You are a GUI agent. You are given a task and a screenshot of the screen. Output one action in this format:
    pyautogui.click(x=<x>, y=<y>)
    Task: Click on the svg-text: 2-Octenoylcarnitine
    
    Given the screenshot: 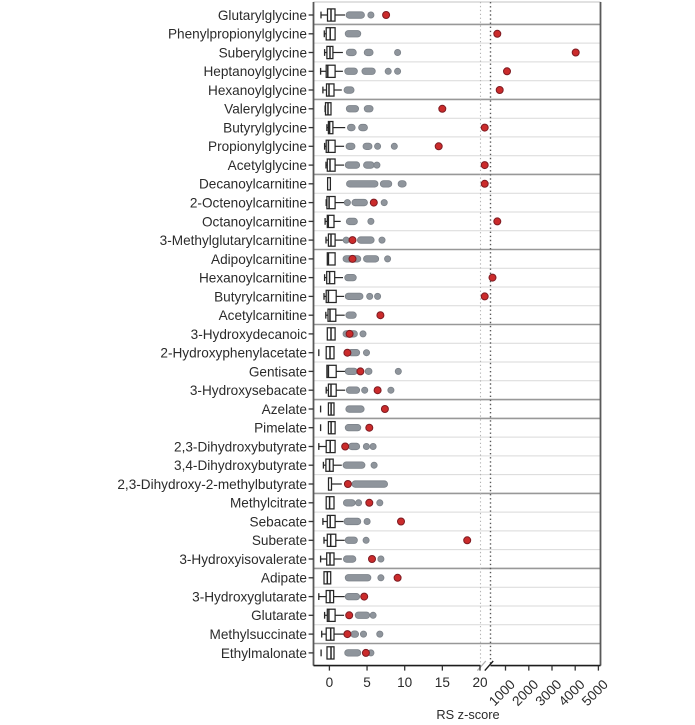 What is the action you would take?
    pyautogui.click(x=248, y=203)
    